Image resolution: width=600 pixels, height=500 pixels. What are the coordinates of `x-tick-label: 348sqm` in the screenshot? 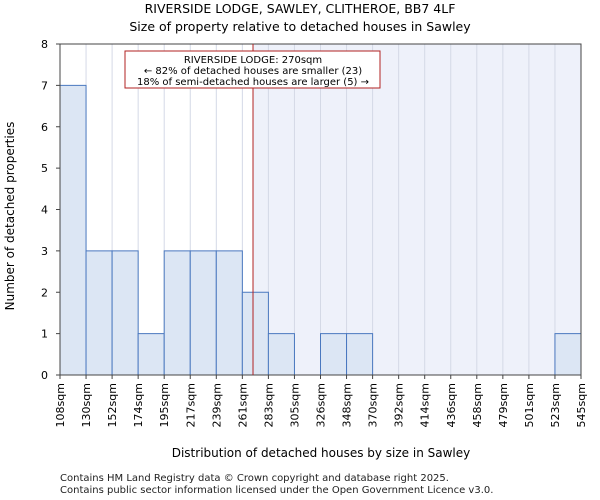 It's located at (347, 405).